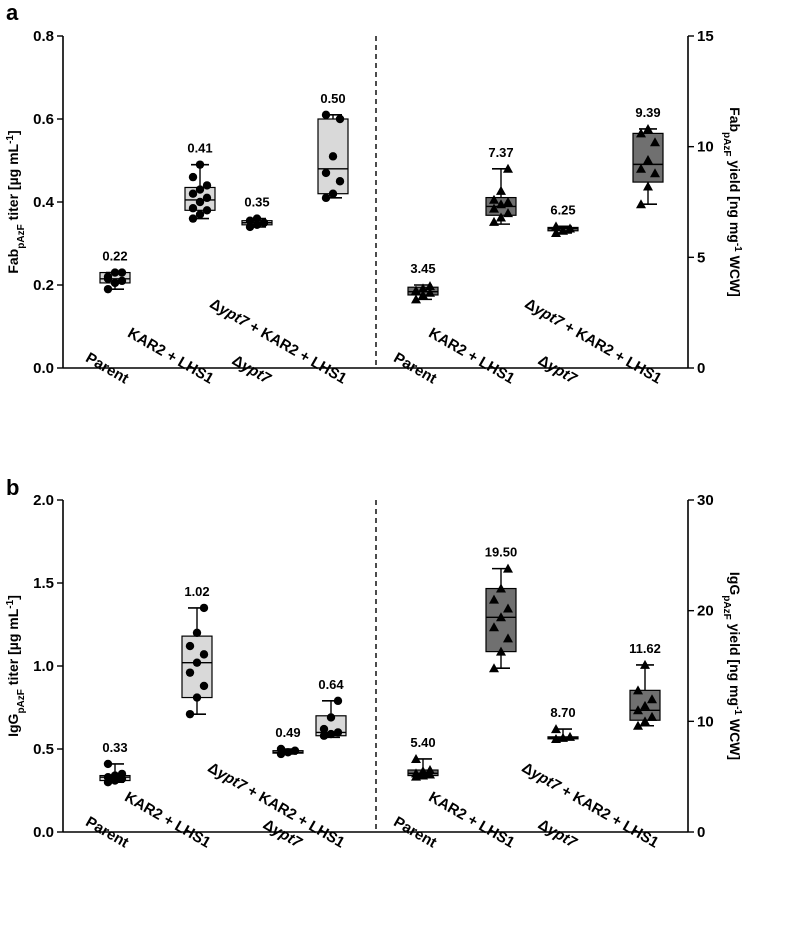 The image size is (797, 948). Describe the element at coordinates (115, 271) in the screenshot. I see `box-group: 0.22` at that location.